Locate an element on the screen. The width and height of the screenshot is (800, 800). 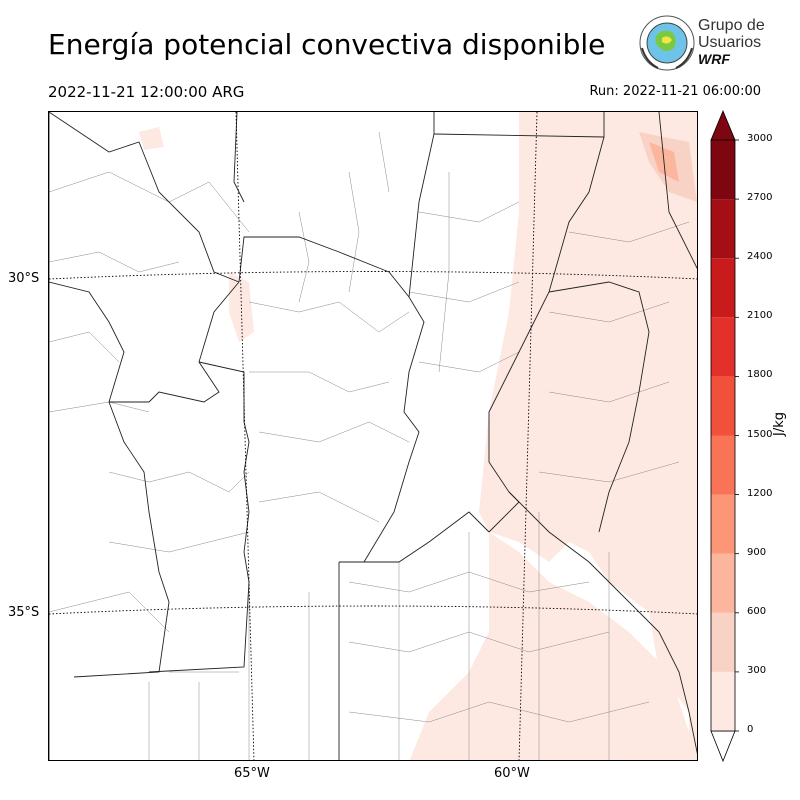
run-time: Run: 2022-11-21 06:00:00 is located at coordinates (675, 91).